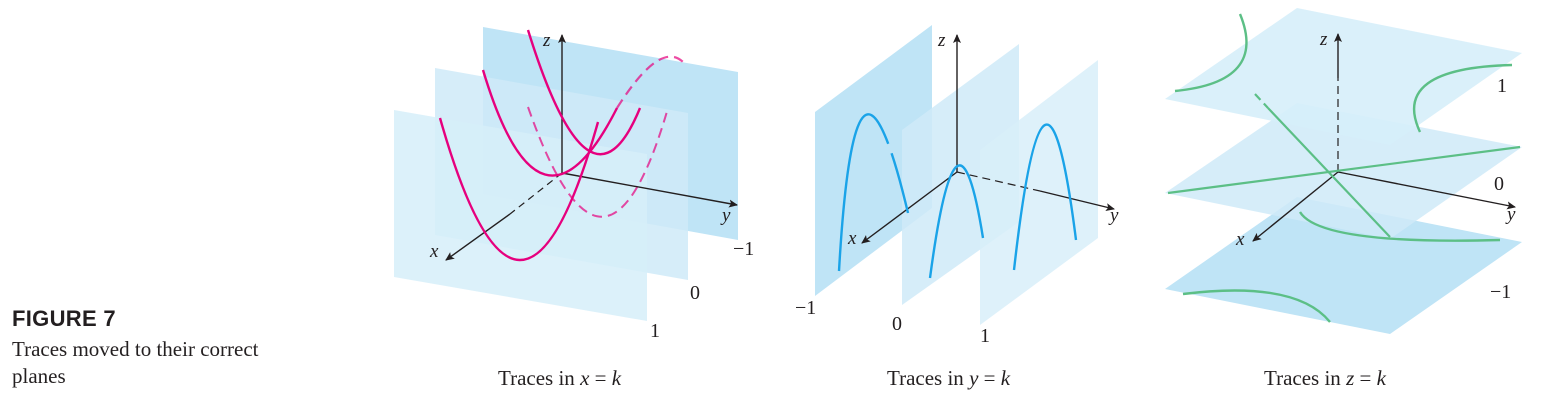 Image resolution: width=1552 pixels, height=409 pixels. What do you see at coordinates (1463, 98) in the screenshot?
I see `trace-z-1-right` at bounding box center [1463, 98].